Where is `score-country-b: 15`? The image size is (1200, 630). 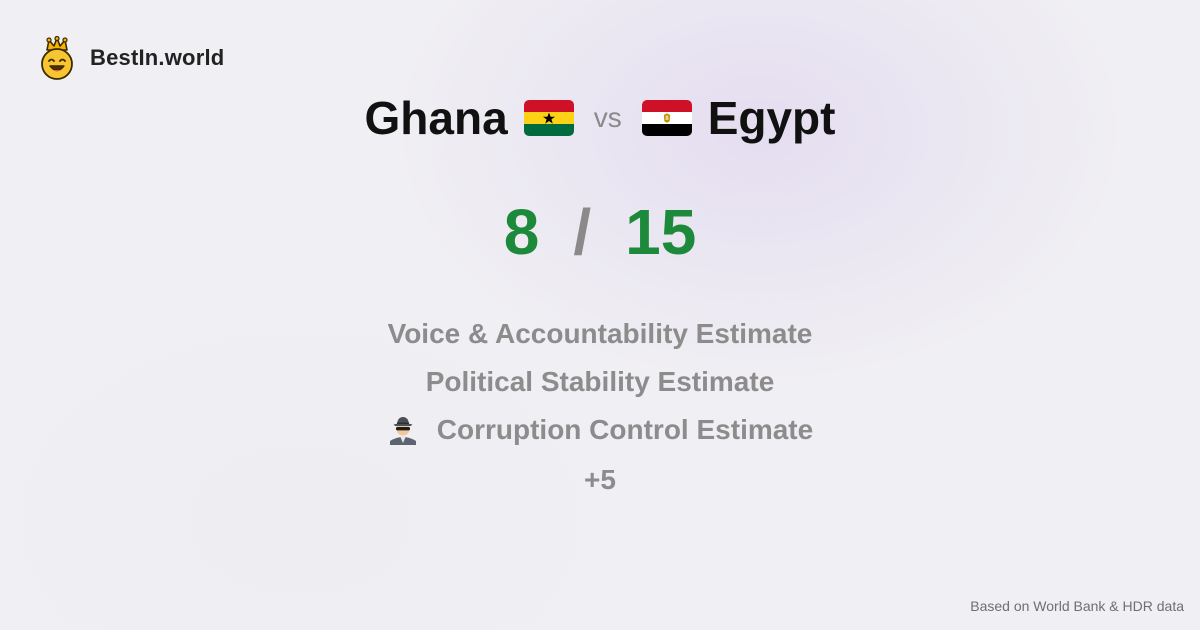 score-country-b: 15 is located at coordinates (661, 232).